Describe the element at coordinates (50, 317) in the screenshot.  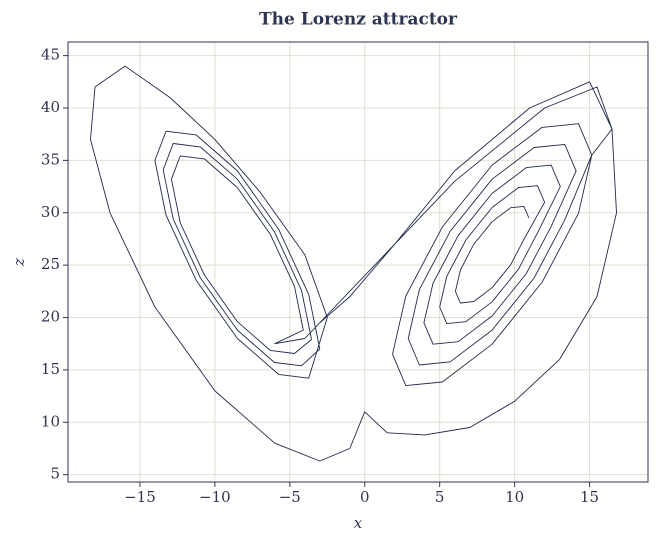
I see `y-tick-label: 20` at that location.